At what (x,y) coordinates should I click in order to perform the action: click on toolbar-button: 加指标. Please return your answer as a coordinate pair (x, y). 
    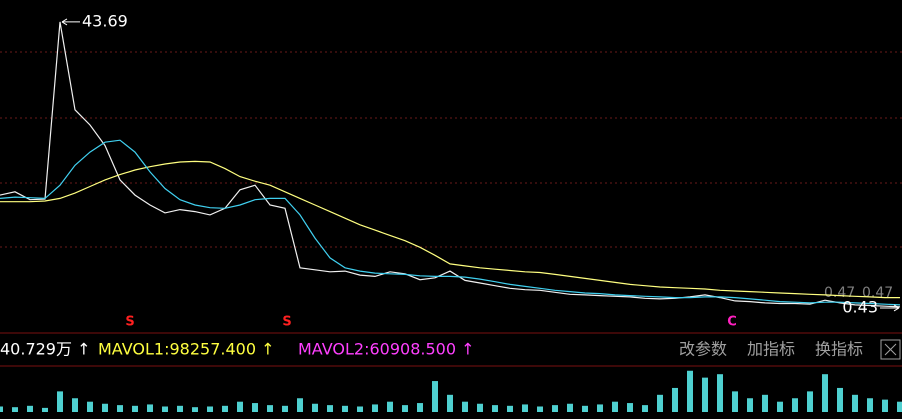
    Looking at the image, I should click on (771, 349).